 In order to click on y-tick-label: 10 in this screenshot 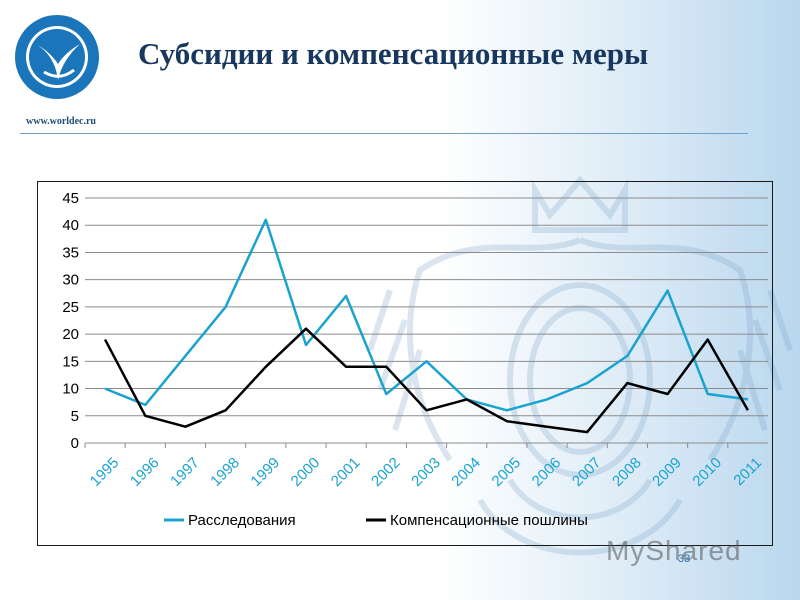, I will do `click(70, 389)`.